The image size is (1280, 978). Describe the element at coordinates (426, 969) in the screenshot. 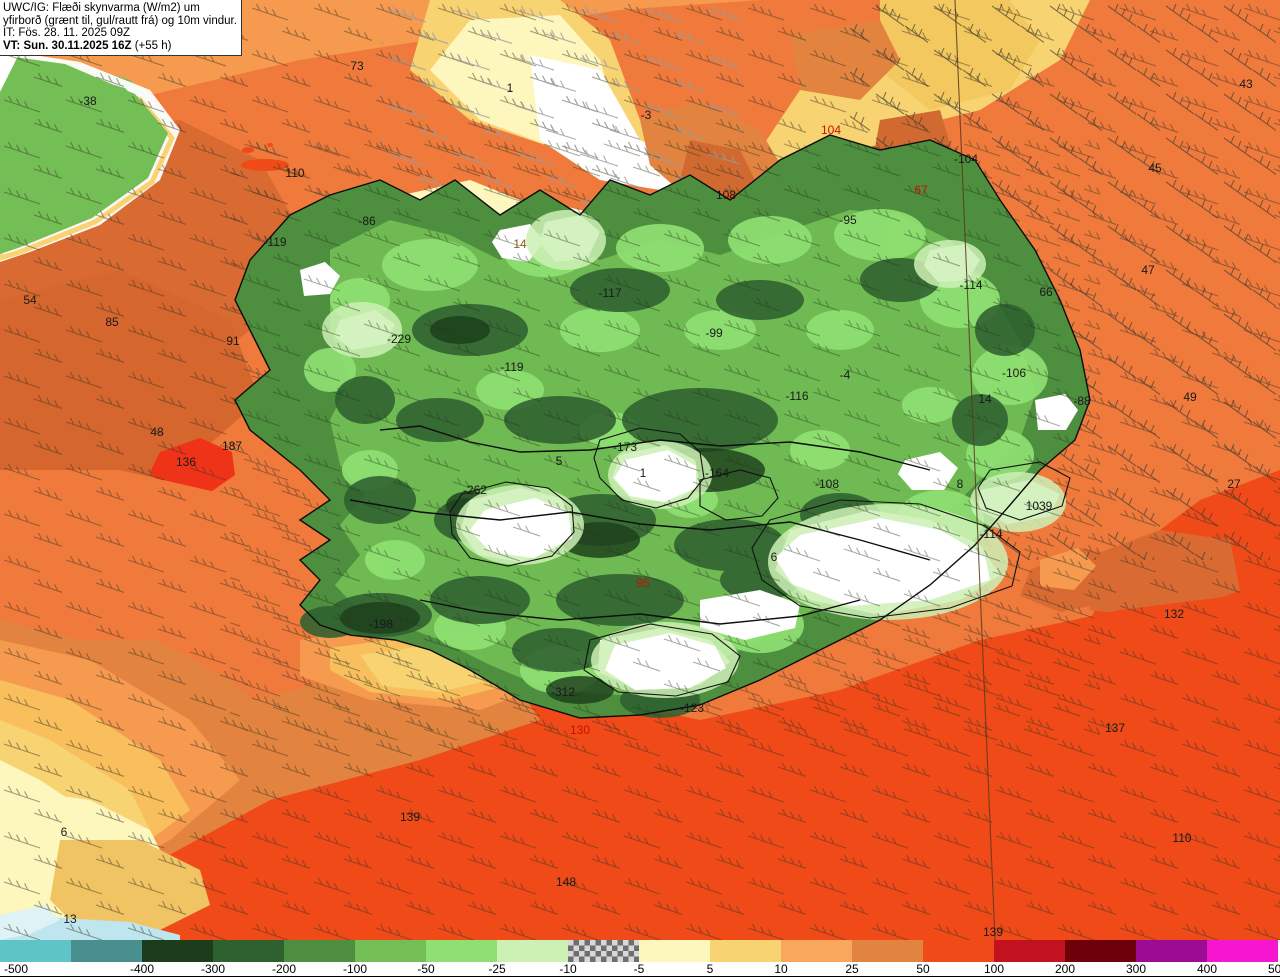

I see `colorbar-tick-label: -50` at that location.